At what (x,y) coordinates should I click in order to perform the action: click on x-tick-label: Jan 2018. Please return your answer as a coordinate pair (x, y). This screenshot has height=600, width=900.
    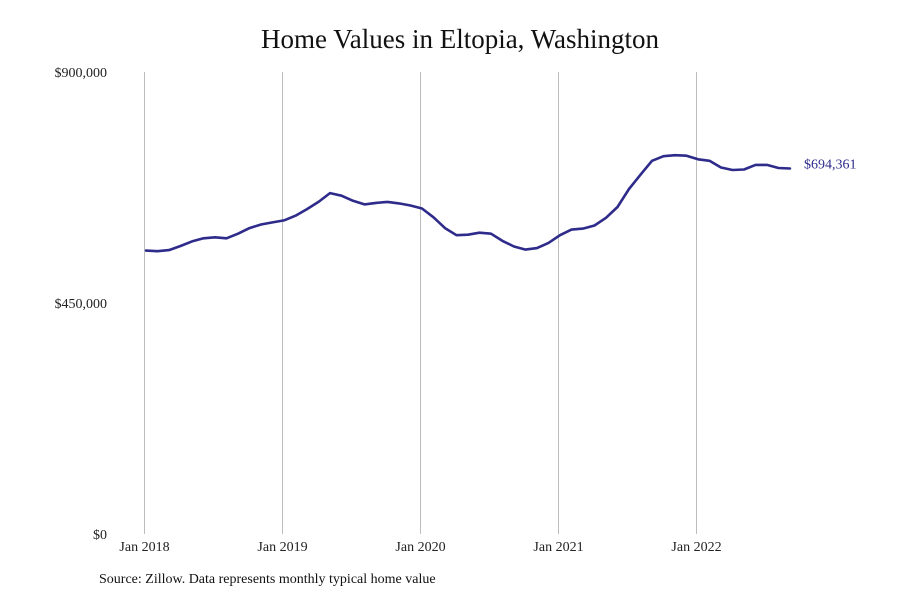
    Looking at the image, I should click on (144, 547).